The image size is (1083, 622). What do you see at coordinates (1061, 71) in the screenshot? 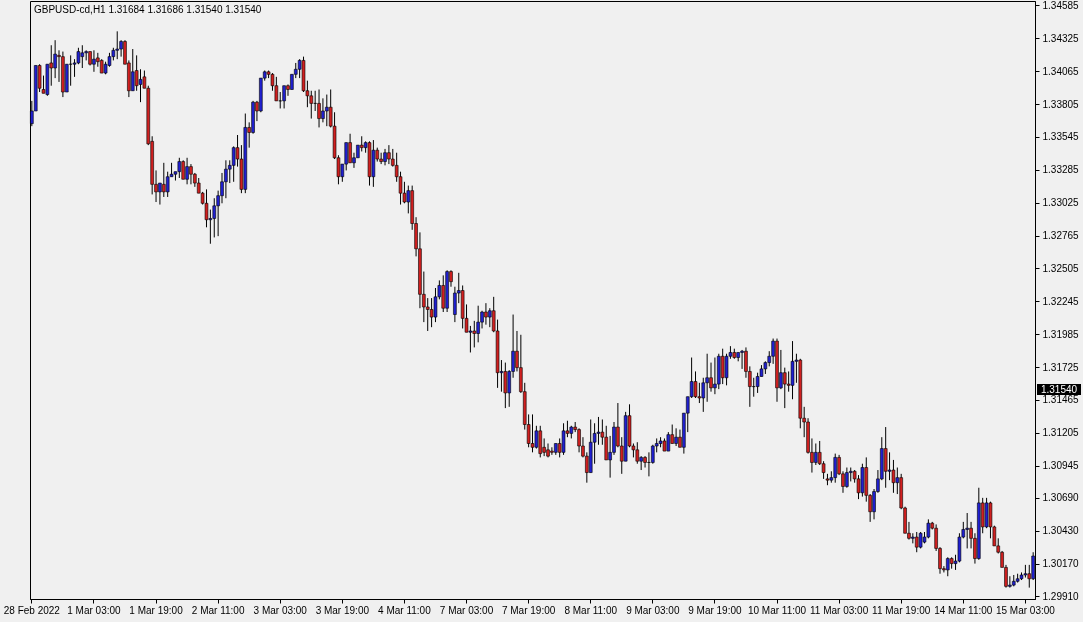
I see `y-tick-label: 1.34065` at bounding box center [1061, 71].